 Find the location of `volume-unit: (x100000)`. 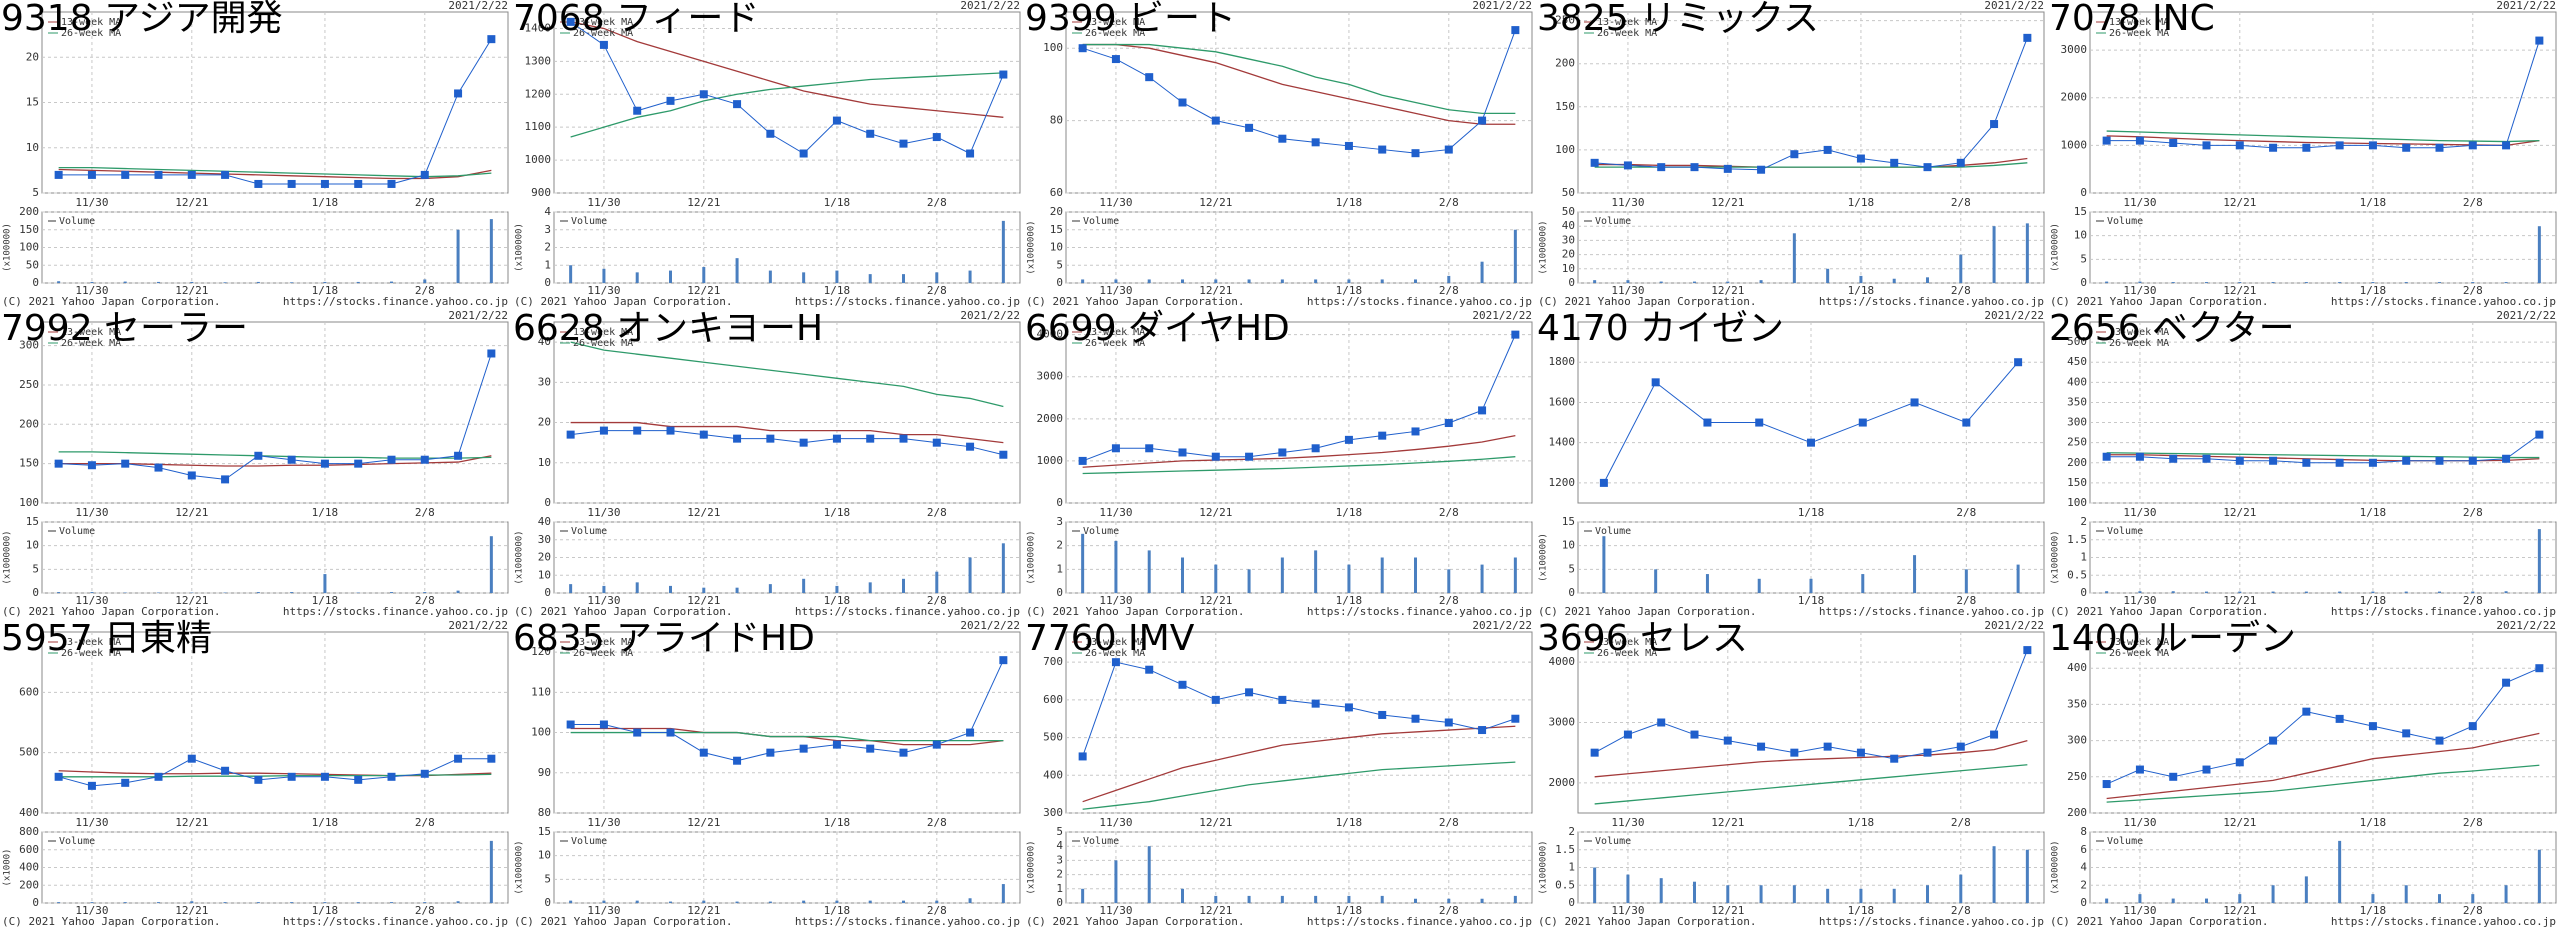

volume-unit: (x100000) is located at coordinates (1544, 557).